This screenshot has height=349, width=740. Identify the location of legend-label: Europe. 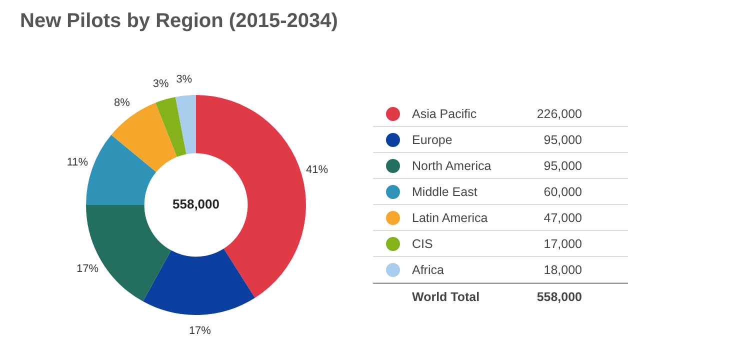
(433, 139).